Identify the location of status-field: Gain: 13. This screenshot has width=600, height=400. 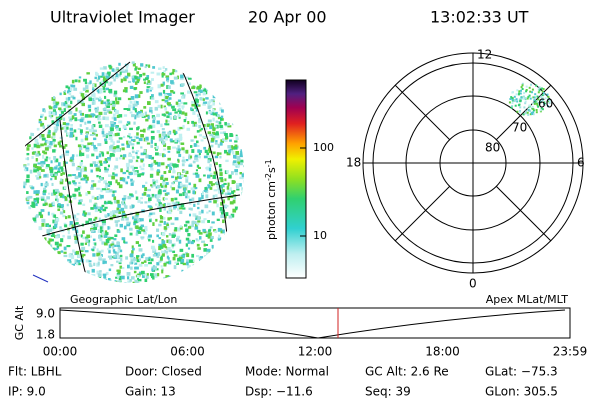
(150, 392).